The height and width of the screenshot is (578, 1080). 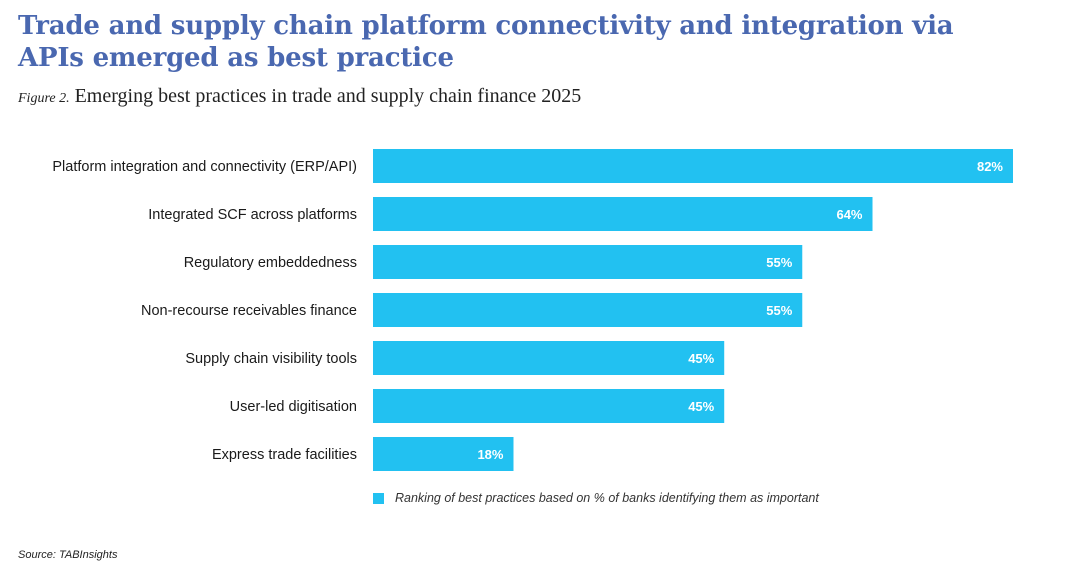 I want to click on legend-swatch, so click(x=378, y=498).